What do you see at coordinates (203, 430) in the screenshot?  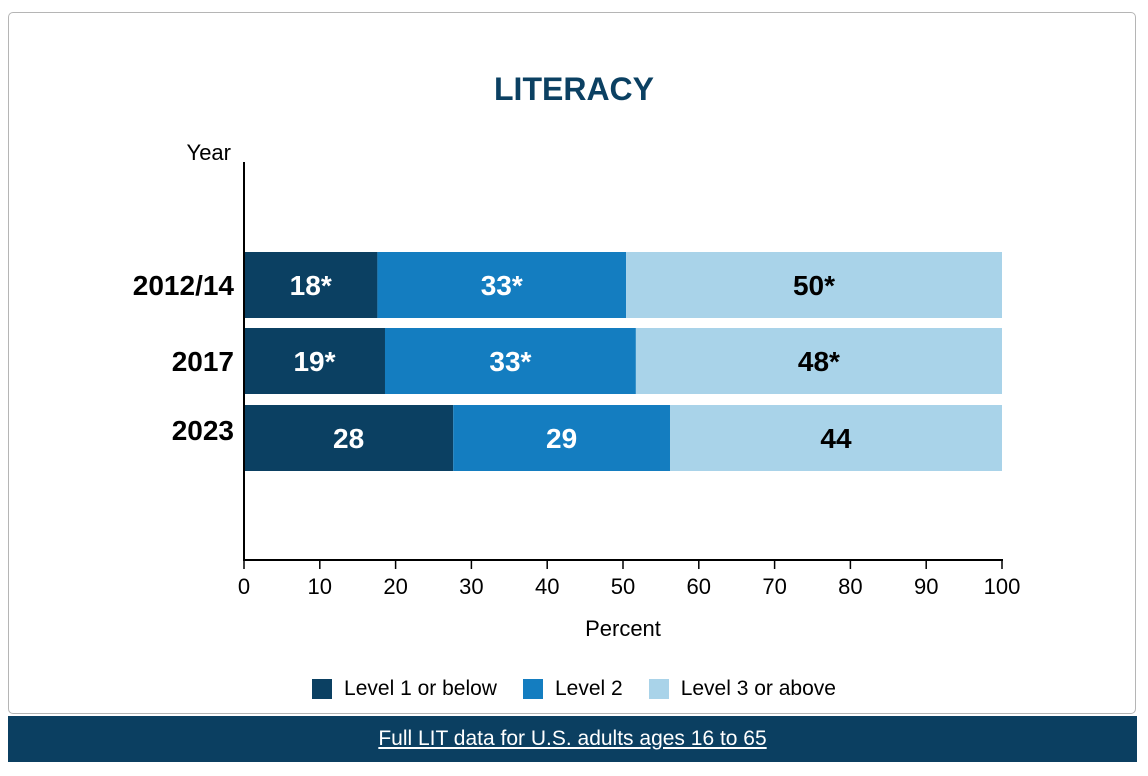 I see `category-label: 2023` at bounding box center [203, 430].